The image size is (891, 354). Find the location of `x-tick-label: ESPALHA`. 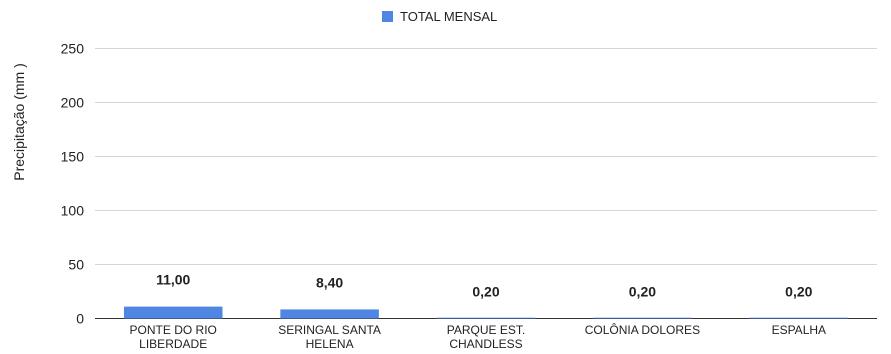

x-tick-label: ESPALHA is located at coordinates (799, 330).